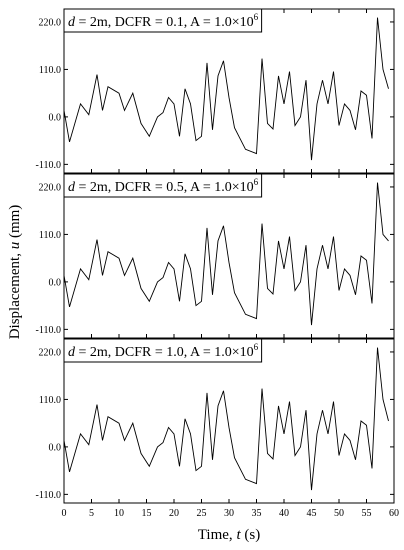 The width and height of the screenshot is (404, 550). Describe the element at coordinates (91, 513) in the screenshot. I see `x-tick-label: 5` at that location.